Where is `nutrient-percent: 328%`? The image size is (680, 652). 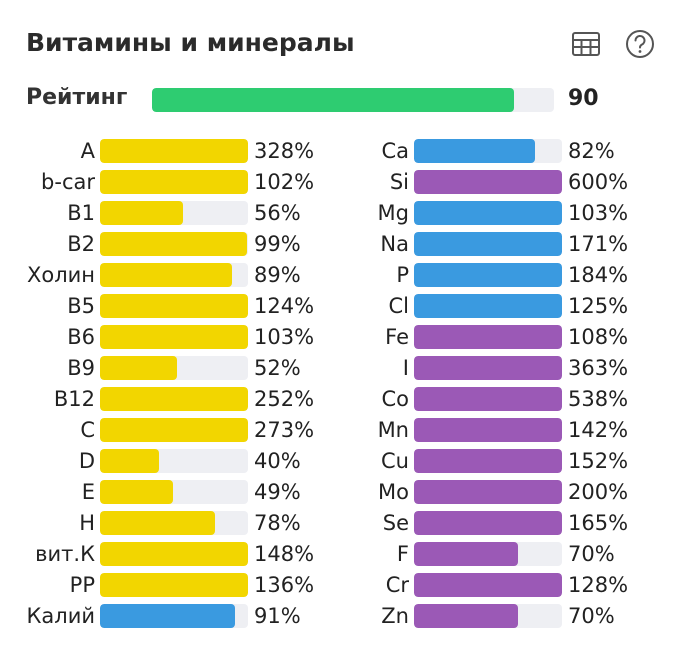 nutrient-percent: 328% is located at coordinates (284, 151).